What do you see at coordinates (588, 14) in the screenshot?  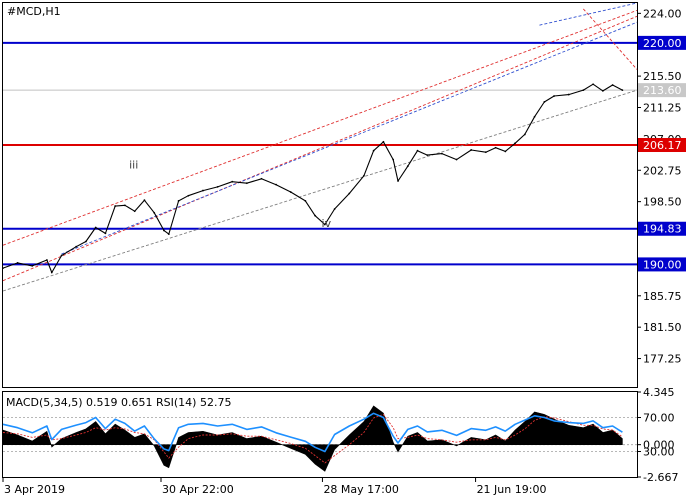 I see `channel-blue-outer-line` at bounding box center [588, 14].